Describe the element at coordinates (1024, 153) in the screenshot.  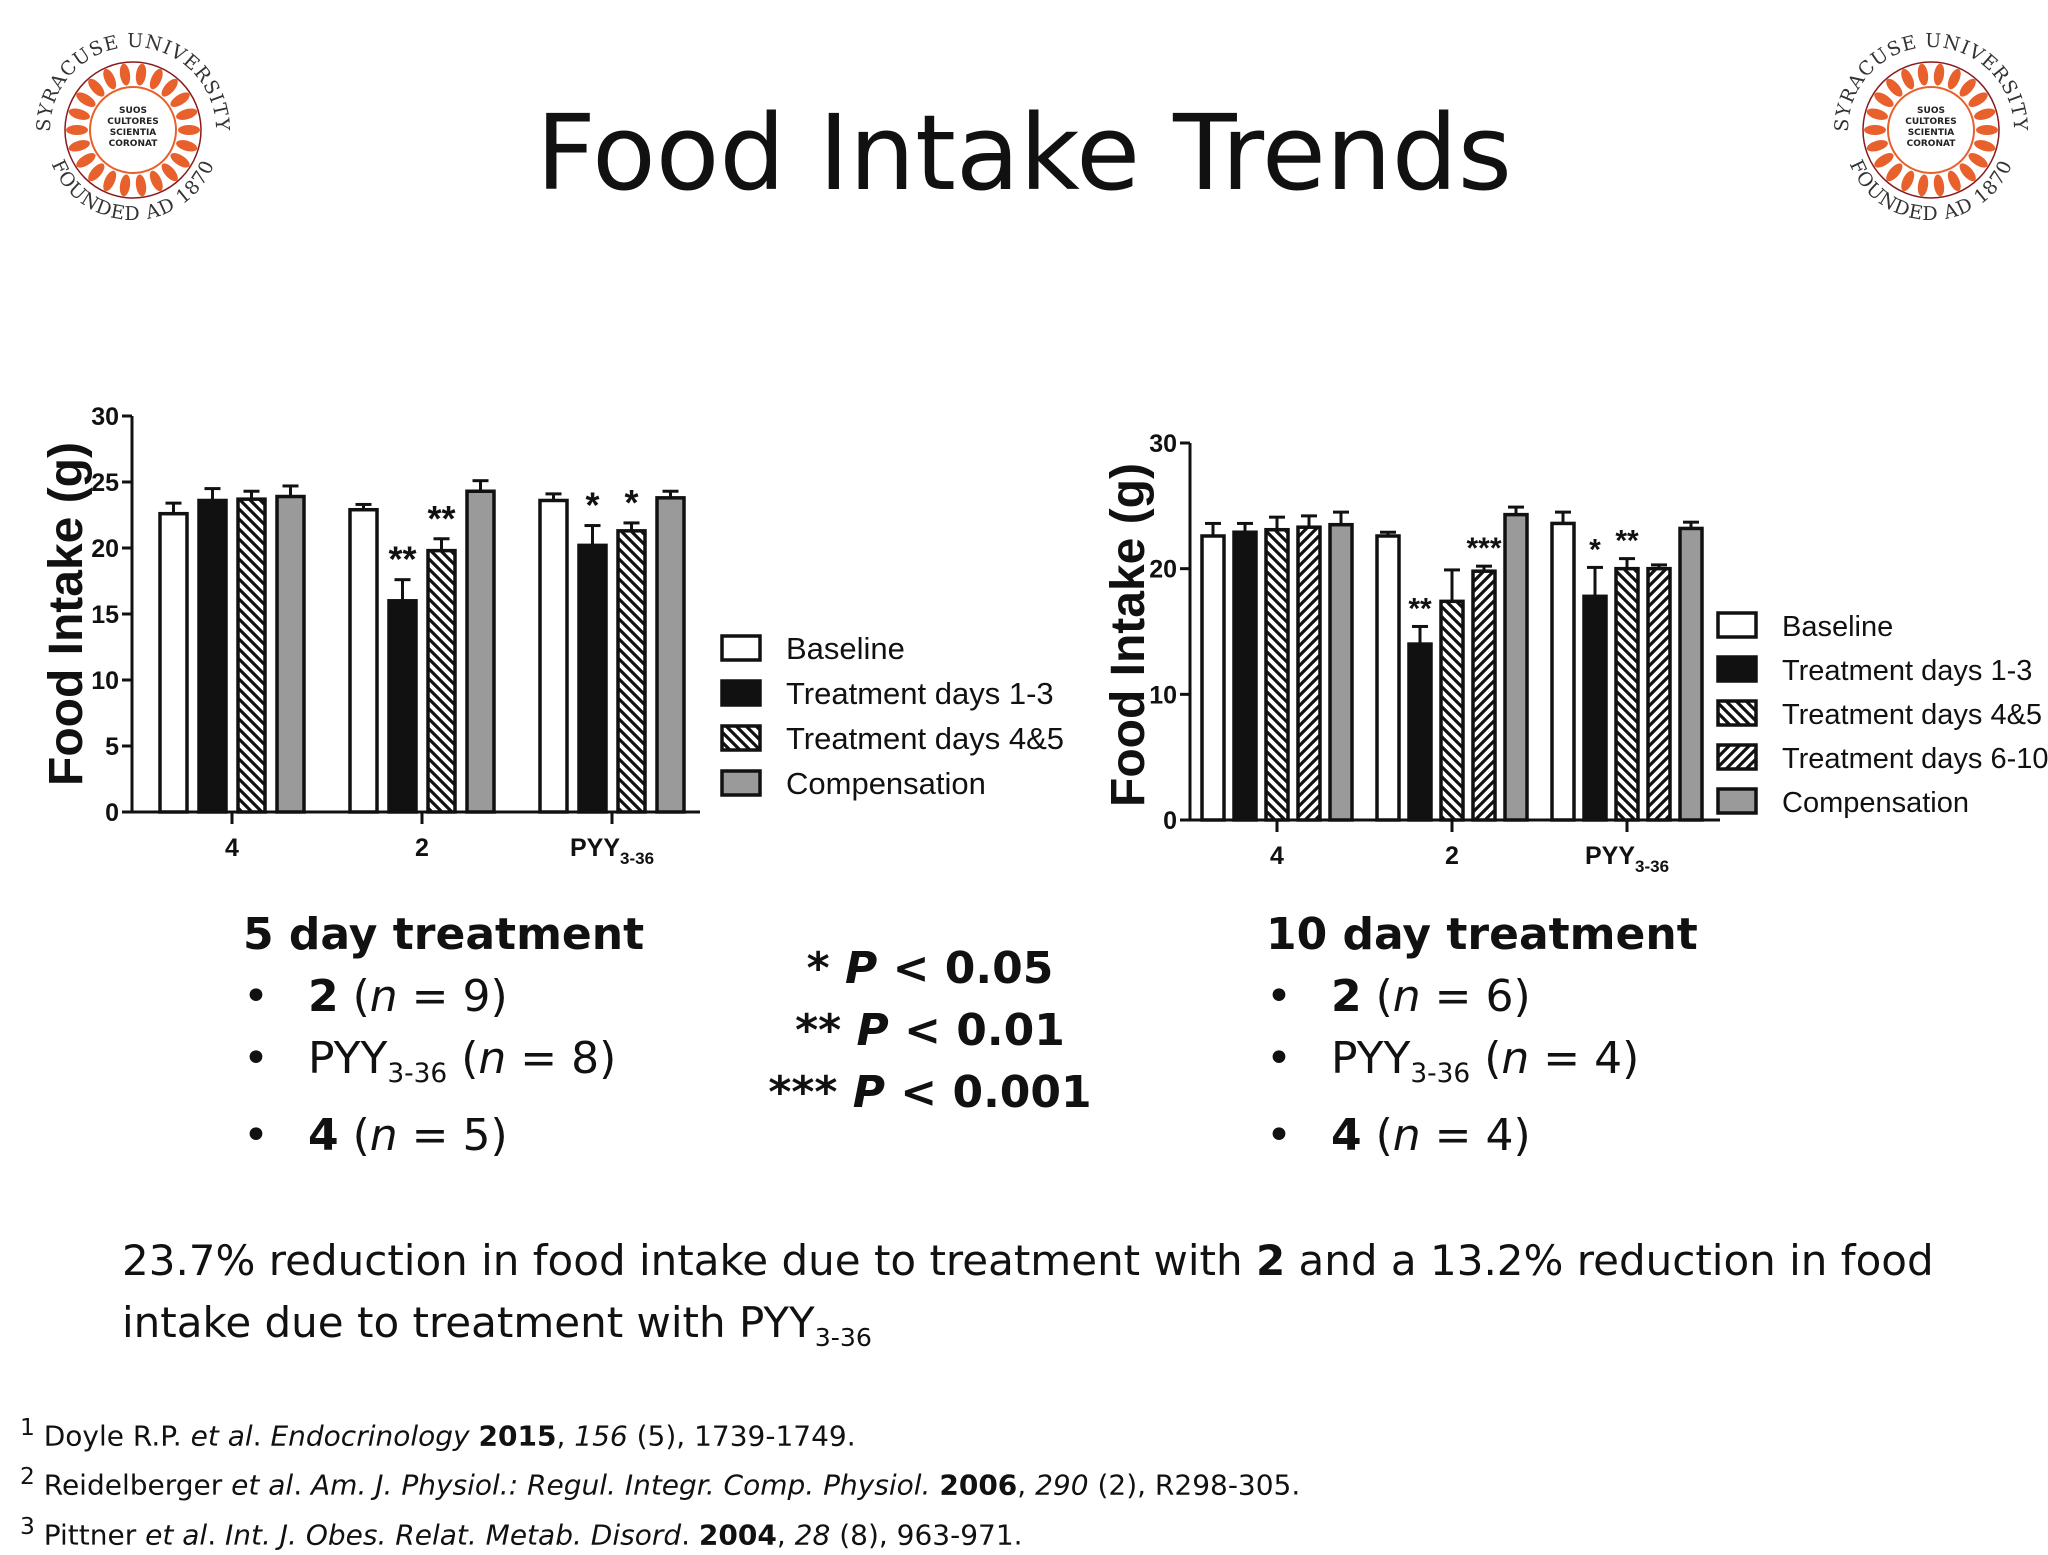
I see `slide-title: Food Intake Trends` at that location.